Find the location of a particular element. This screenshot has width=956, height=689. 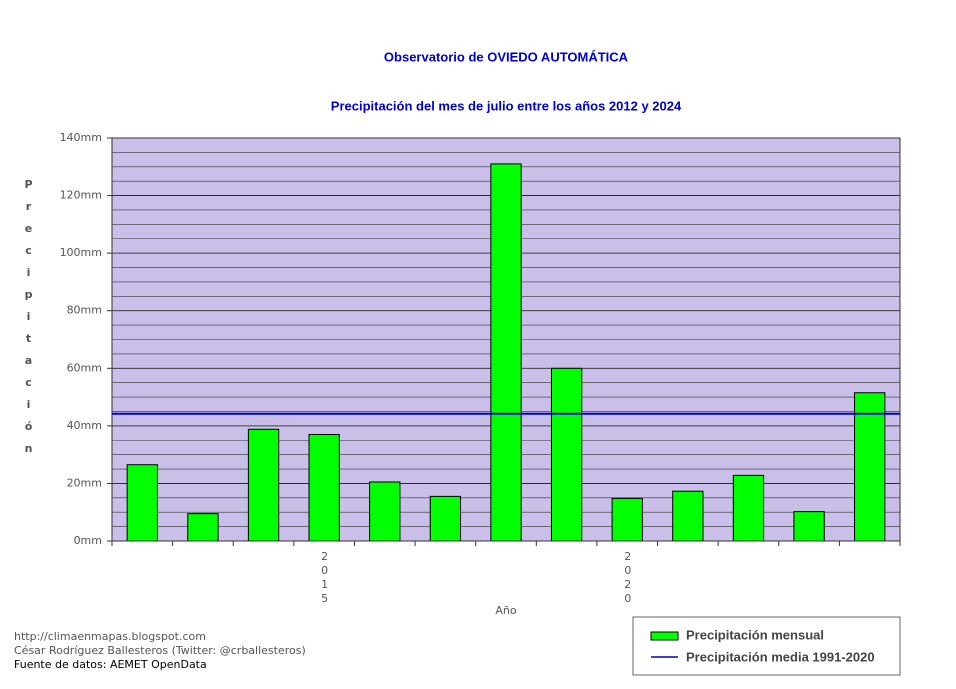

legend-swatch is located at coordinates (664, 636).